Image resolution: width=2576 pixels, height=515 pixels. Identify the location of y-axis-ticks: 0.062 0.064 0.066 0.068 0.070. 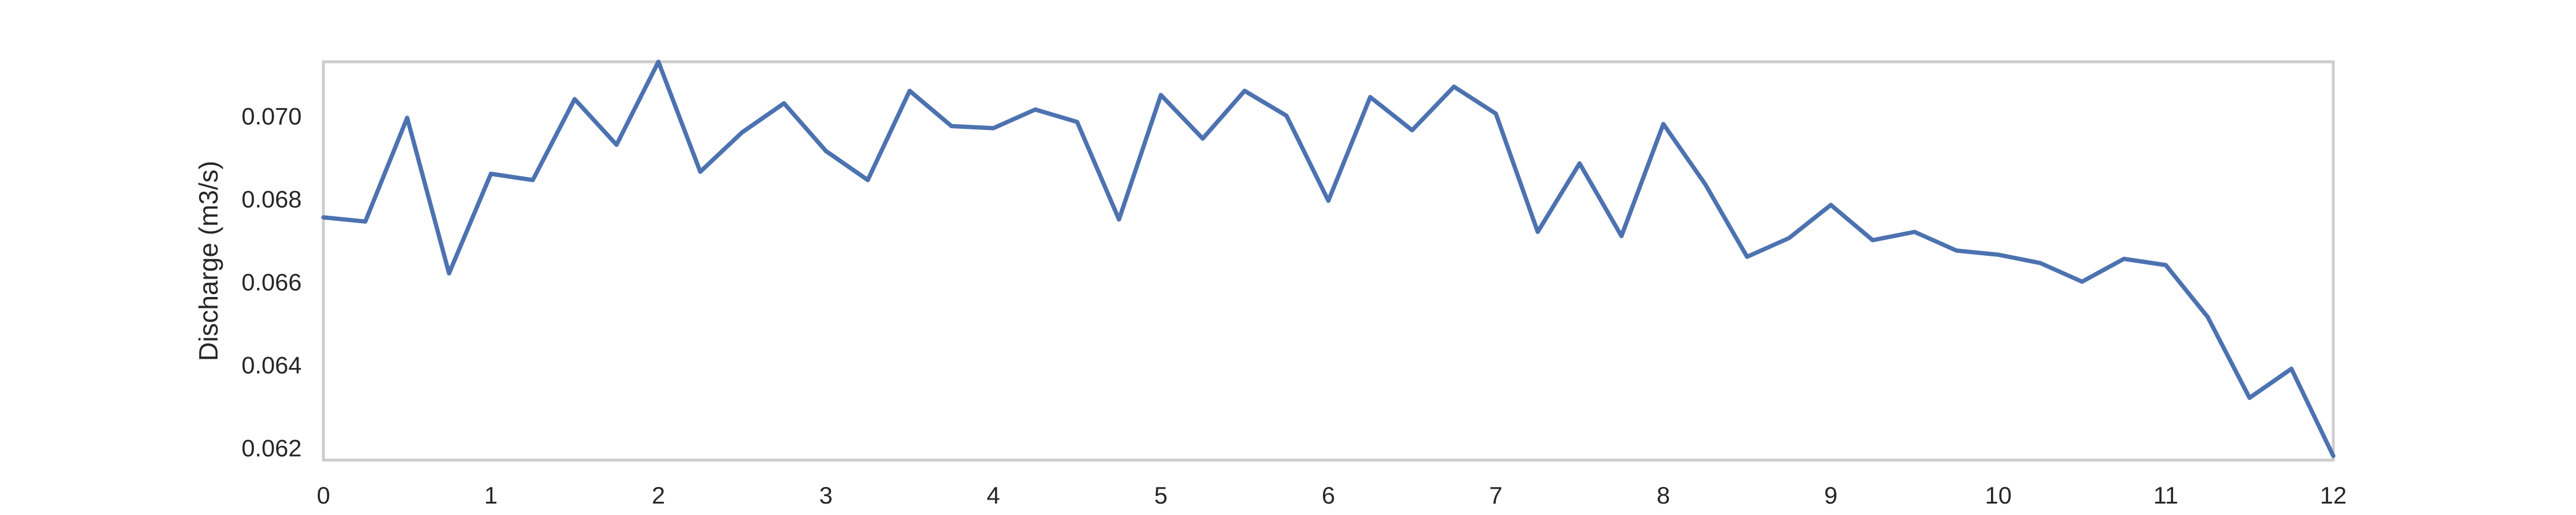
(272, 281).